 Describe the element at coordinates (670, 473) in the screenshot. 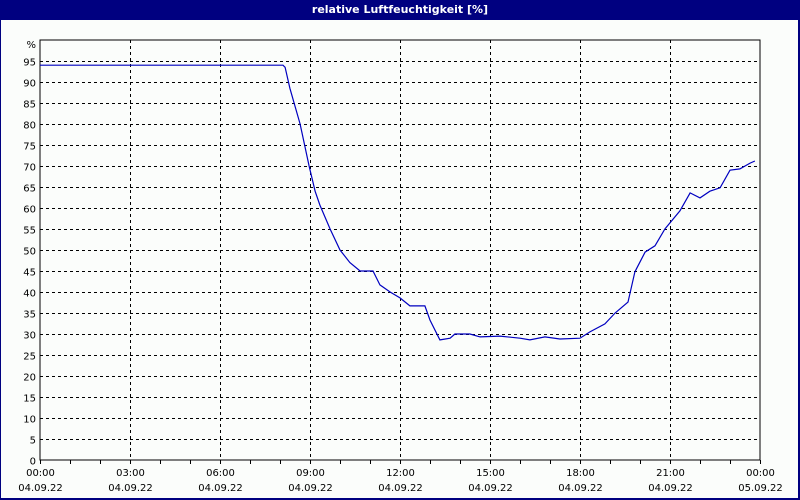

I see `x-tick-time: 21:00` at that location.